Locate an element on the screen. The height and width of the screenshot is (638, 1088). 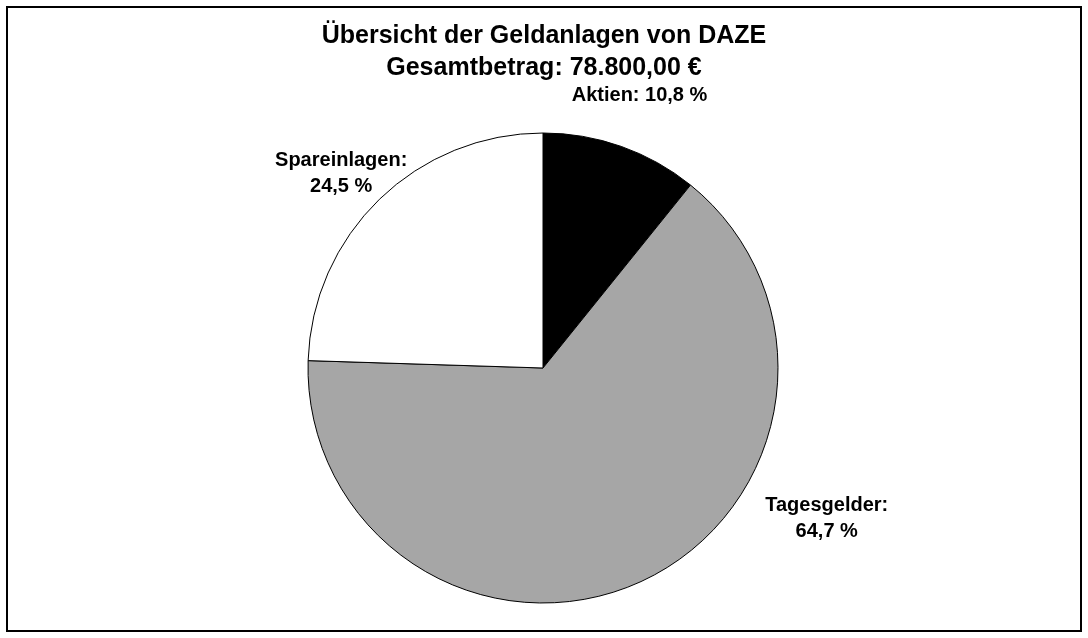
data-label: Aktien: 10,8 % is located at coordinates (639, 93).